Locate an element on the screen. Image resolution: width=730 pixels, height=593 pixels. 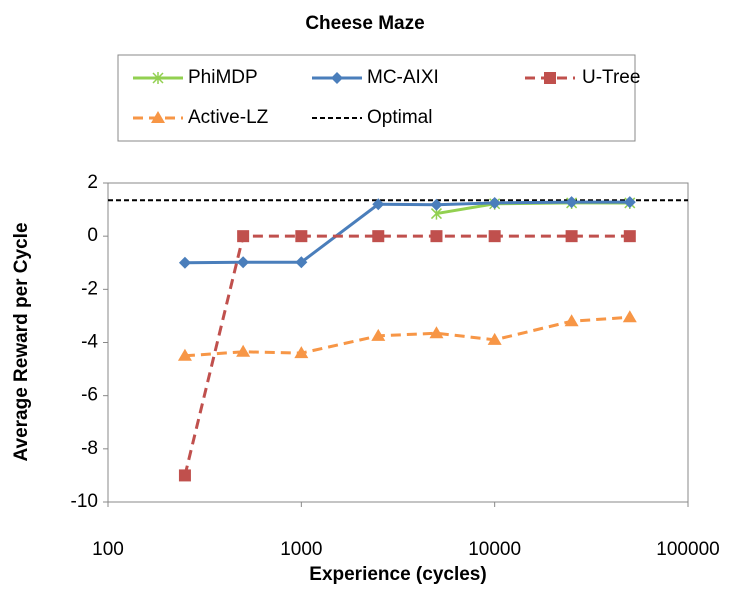
y-tick-label: 0 is located at coordinates (92, 235).